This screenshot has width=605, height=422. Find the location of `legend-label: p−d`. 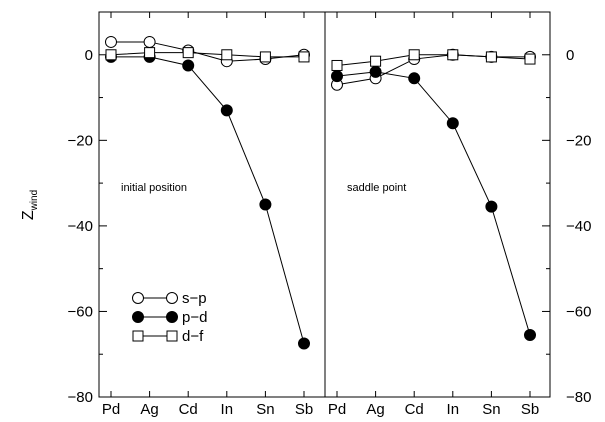

legend-label: p−d is located at coordinates (194, 317).